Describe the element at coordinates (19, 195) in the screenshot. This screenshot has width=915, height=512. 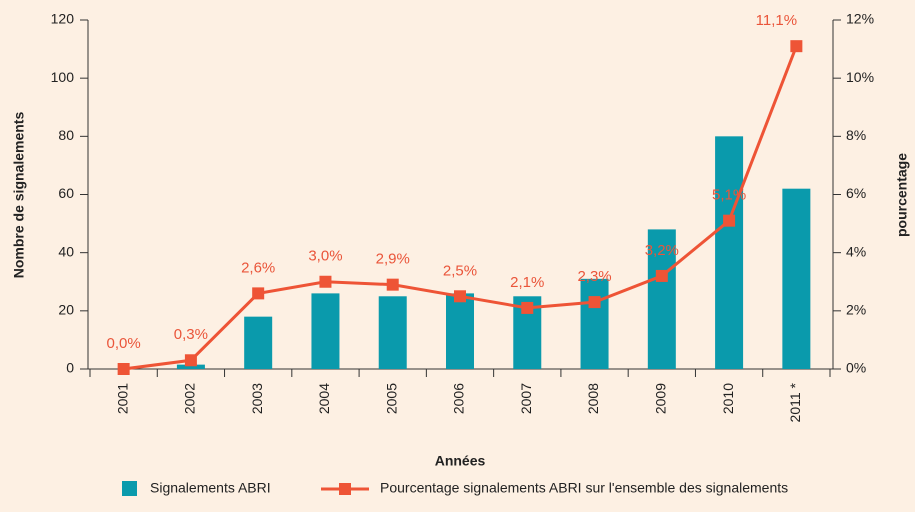
I see `y-axis-label: Nombre de signalements` at that location.